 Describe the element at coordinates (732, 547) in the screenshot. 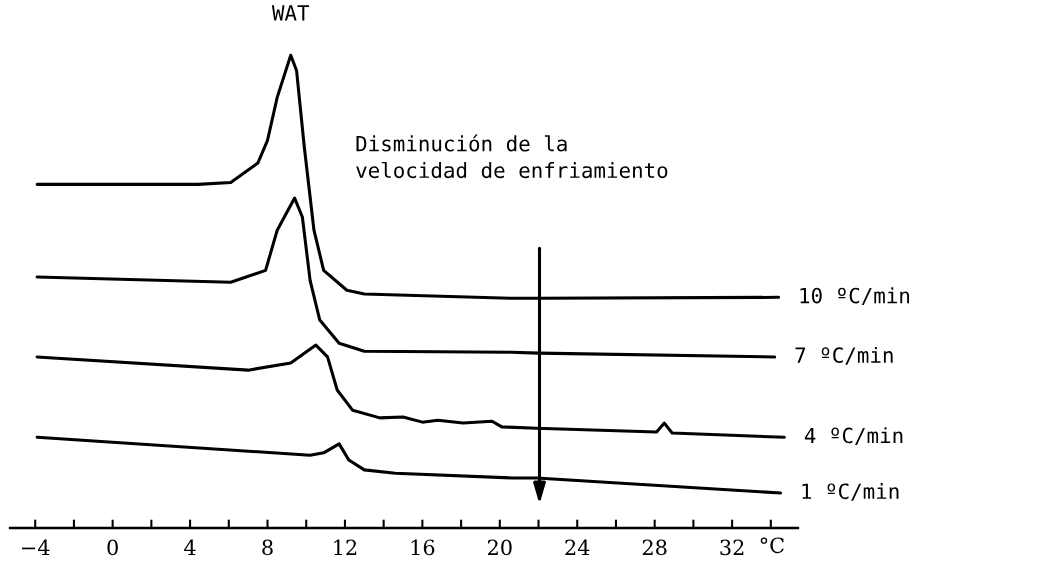

I see `x-tick-label: 32` at that location.